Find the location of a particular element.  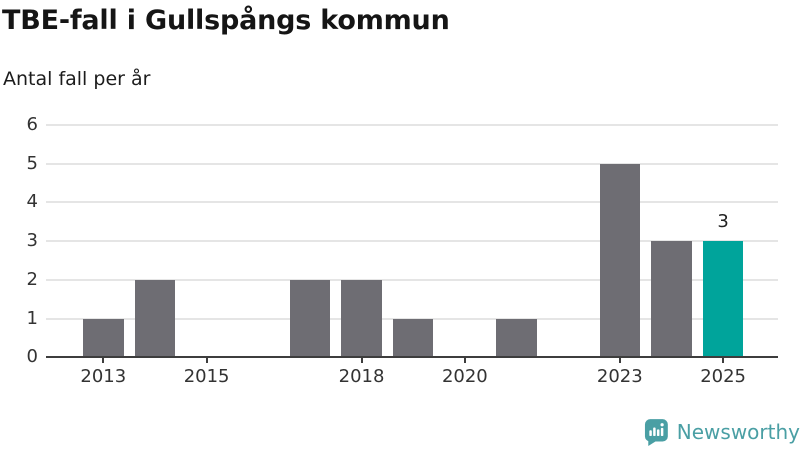

y-tick-label: 3 is located at coordinates (32, 241).